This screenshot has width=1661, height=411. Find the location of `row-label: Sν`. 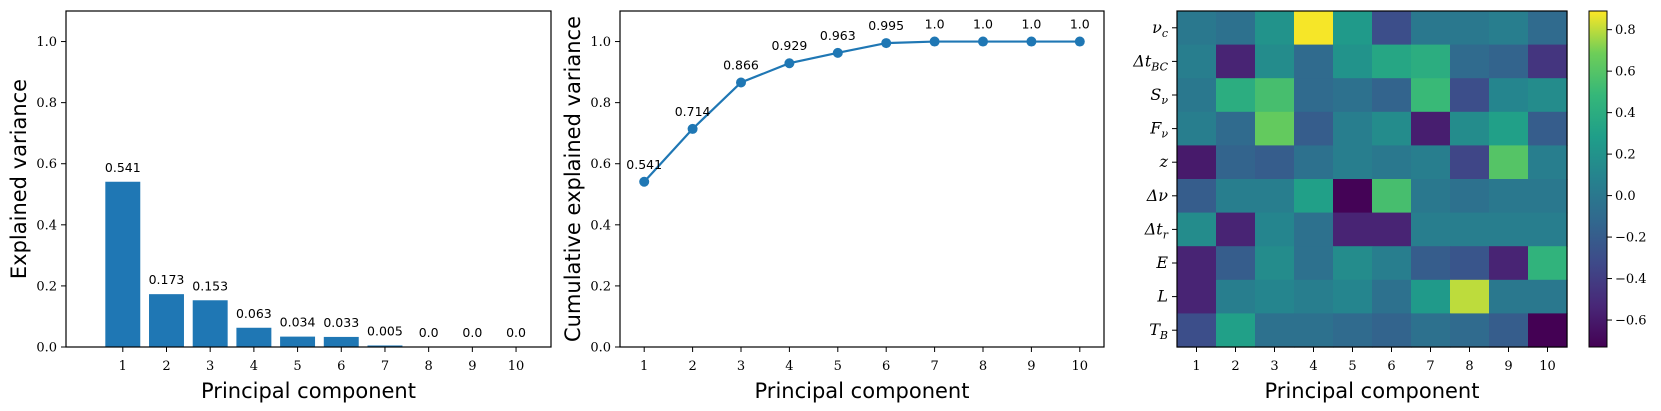

row-label: Sν is located at coordinates (1159, 96).